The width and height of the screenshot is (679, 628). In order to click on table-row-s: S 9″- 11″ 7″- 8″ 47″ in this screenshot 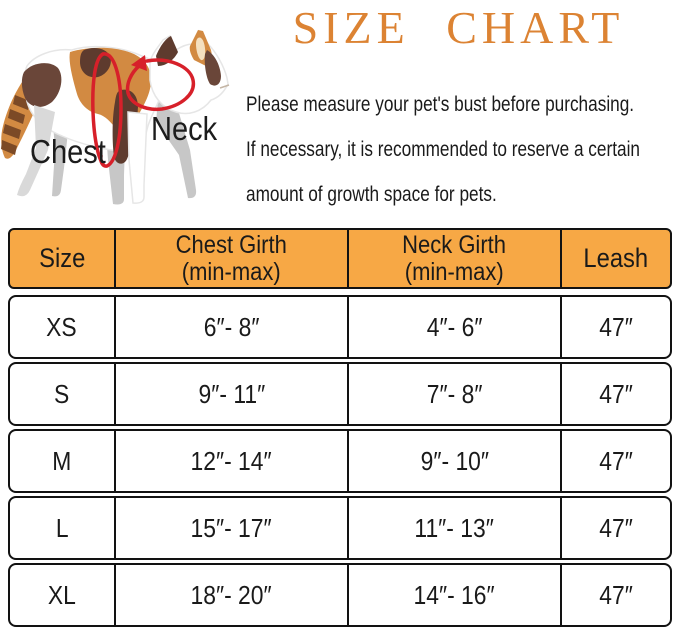, I will do `click(340, 394)`.